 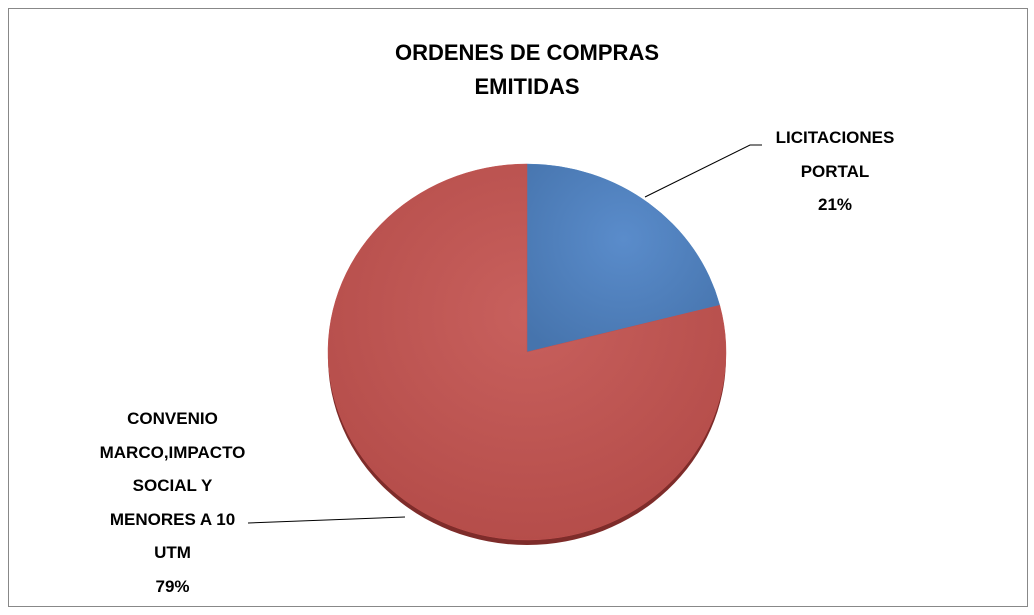 What do you see at coordinates (835, 154) in the screenshot?
I see `category-label: LICITACIONES PORTAL` at bounding box center [835, 154].